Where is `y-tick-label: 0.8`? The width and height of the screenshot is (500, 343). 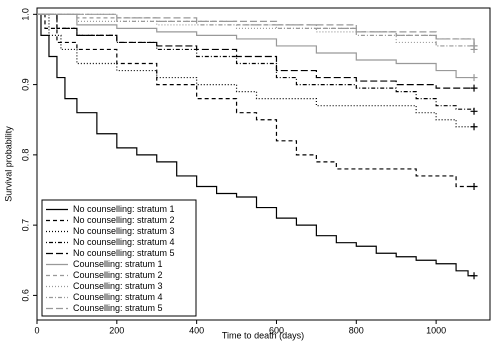 y-tick-label: 0.8 is located at coordinates (25, 155).